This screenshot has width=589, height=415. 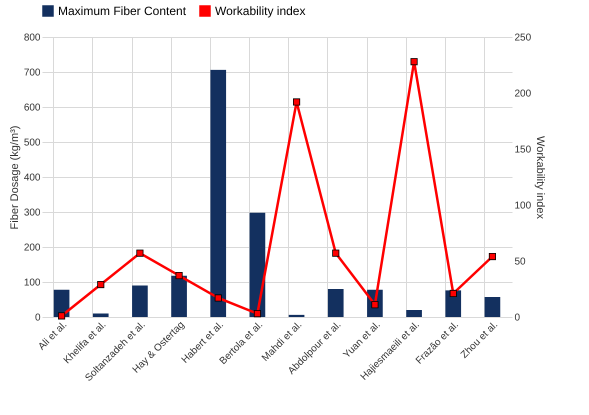 What do you see at coordinates (32, 143) in the screenshot?
I see `y-tick-label: 500` at bounding box center [32, 143].